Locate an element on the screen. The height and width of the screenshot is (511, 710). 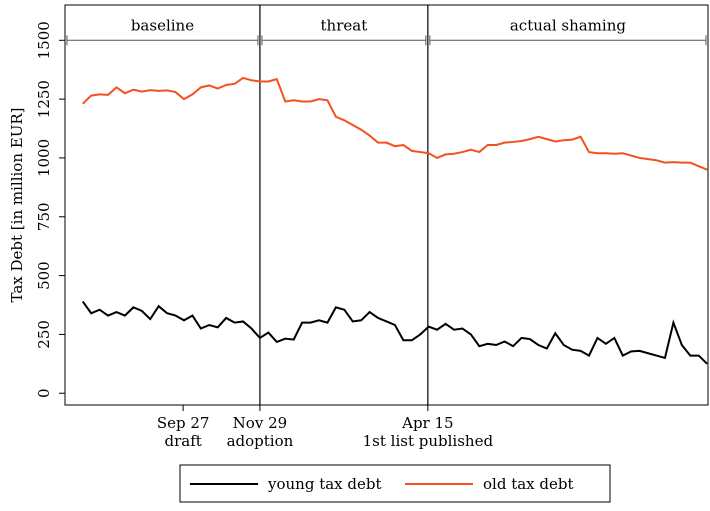
y-tick-label: 500 is located at coordinates (44, 275).